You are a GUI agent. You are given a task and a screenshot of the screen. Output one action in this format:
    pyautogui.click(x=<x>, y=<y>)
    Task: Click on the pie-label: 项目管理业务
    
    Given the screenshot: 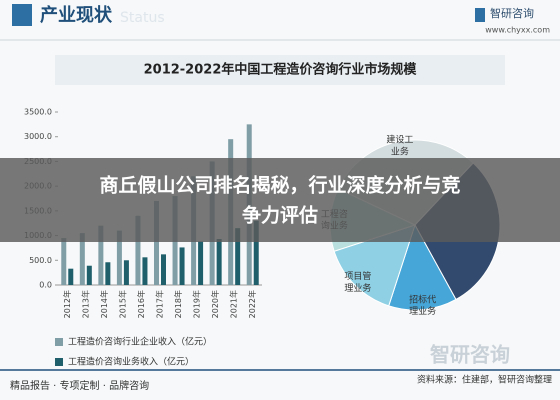 What is the action you would take?
    pyautogui.click(x=357, y=282)
    